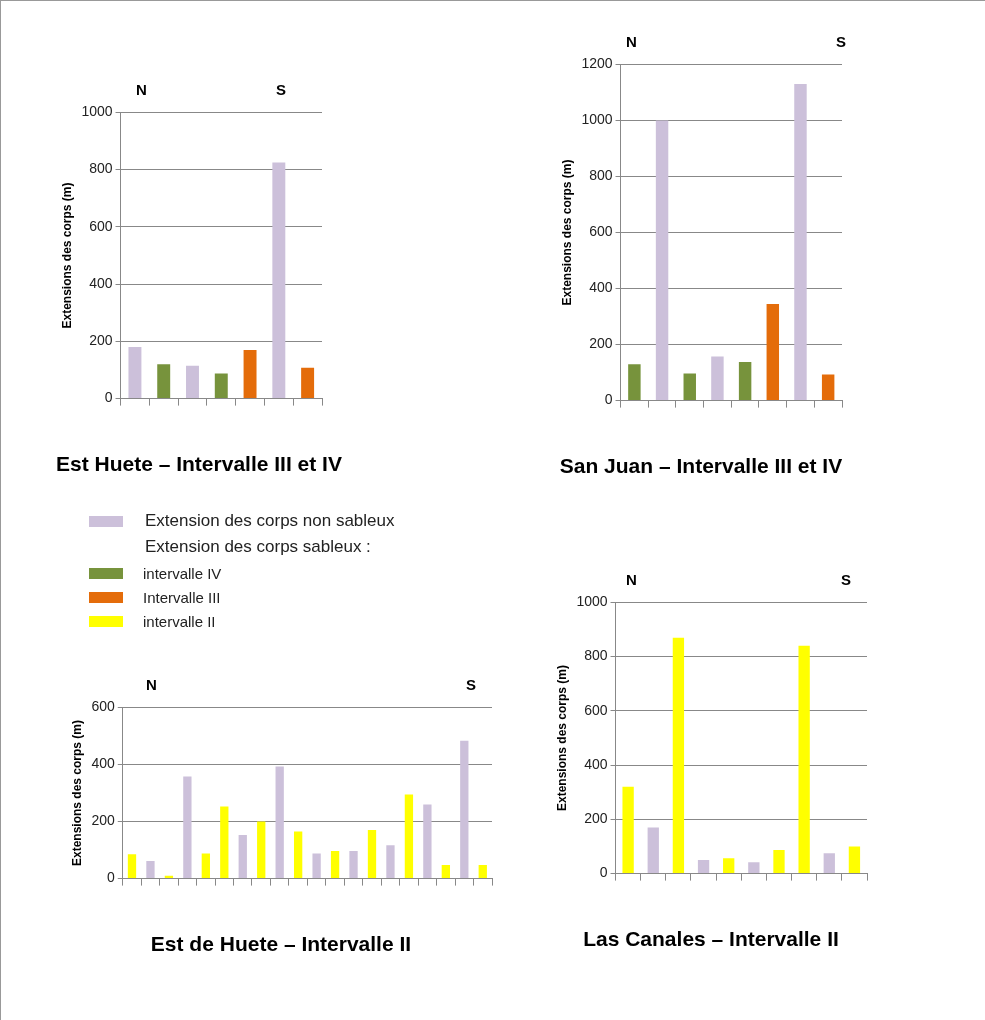 The width and height of the screenshot is (985, 1020). What do you see at coordinates (597, 63) in the screenshot?
I see `y-tick-label: 1200` at bounding box center [597, 63].